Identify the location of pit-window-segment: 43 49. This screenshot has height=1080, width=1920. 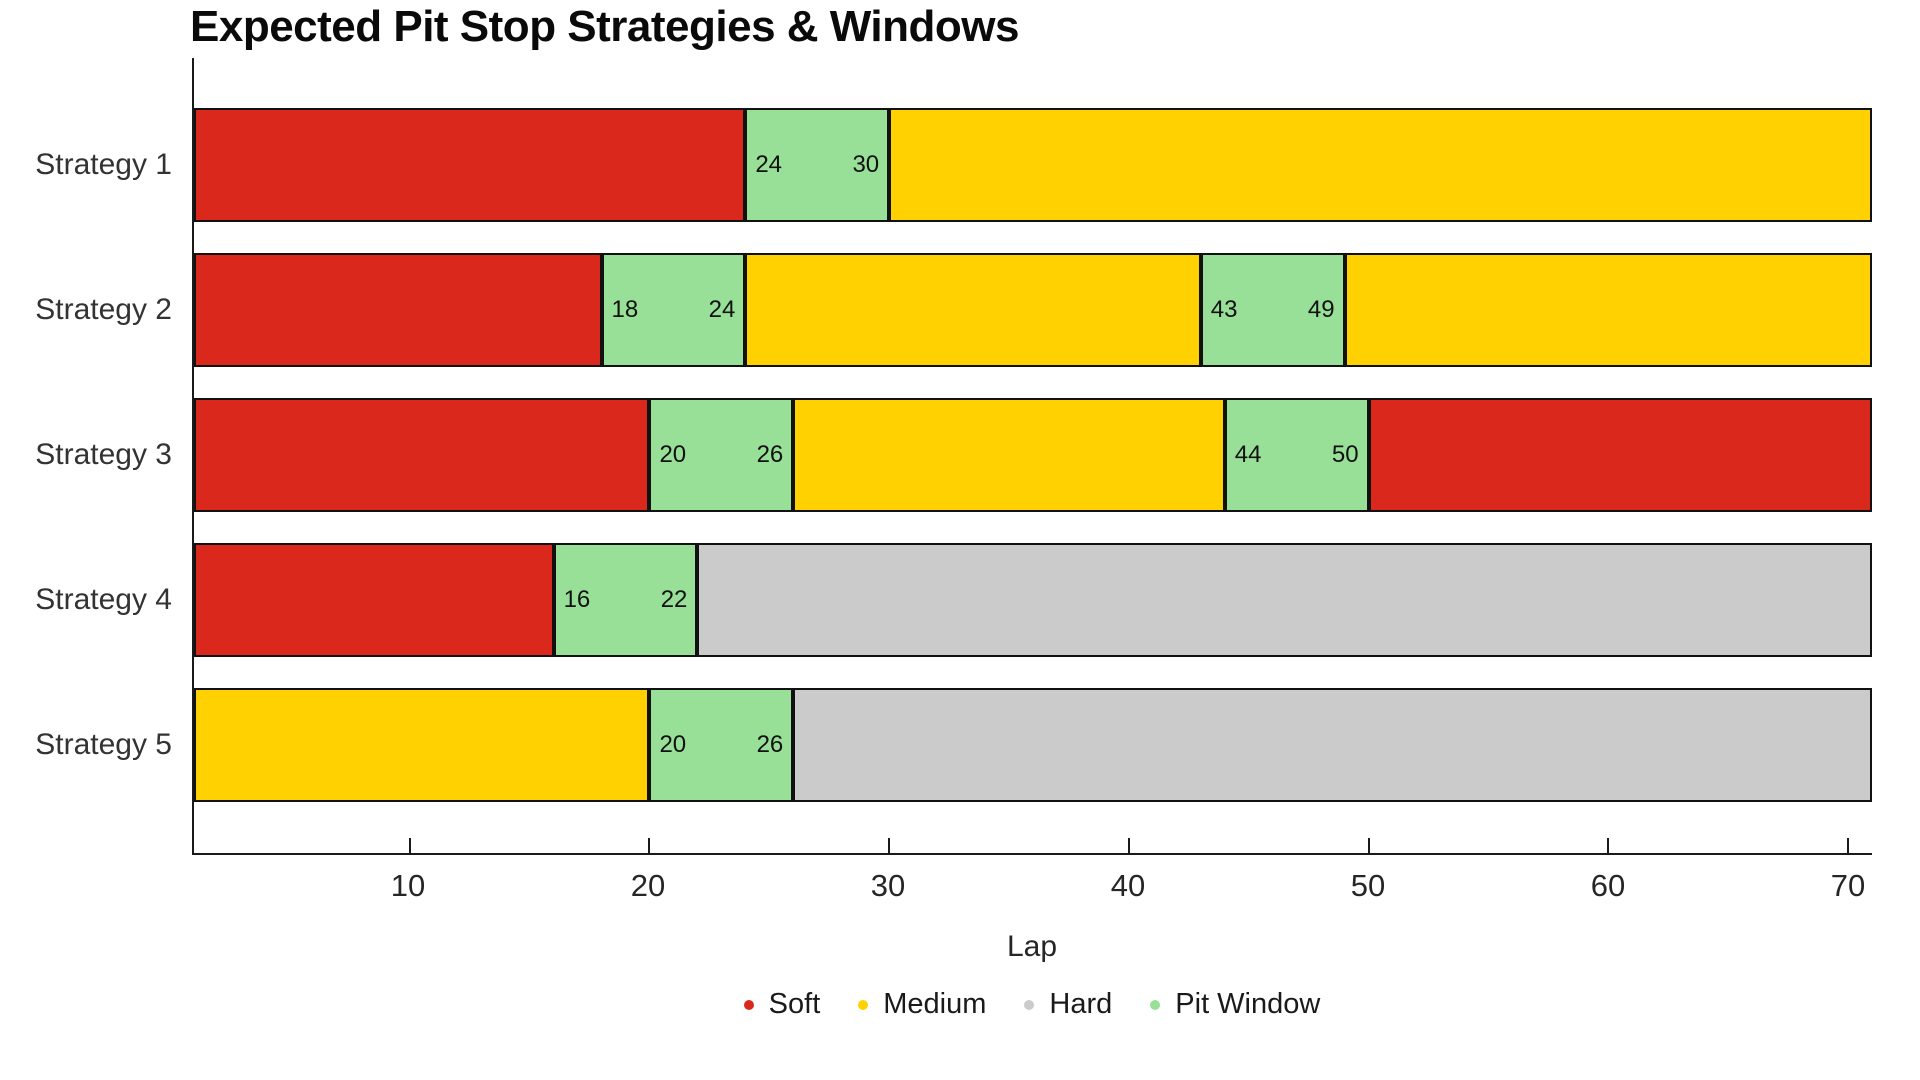
(1272, 310).